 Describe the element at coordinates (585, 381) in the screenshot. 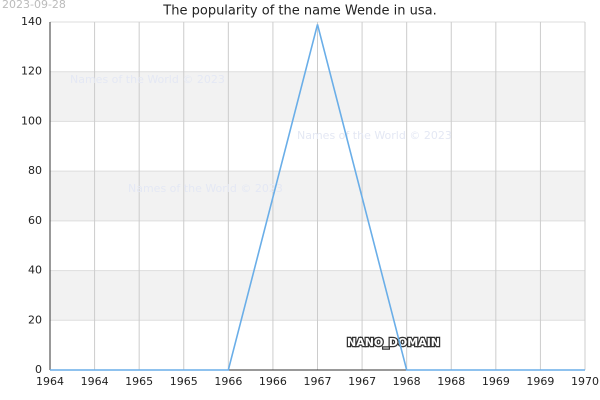

I see `x-tick-label: 1970` at that location.